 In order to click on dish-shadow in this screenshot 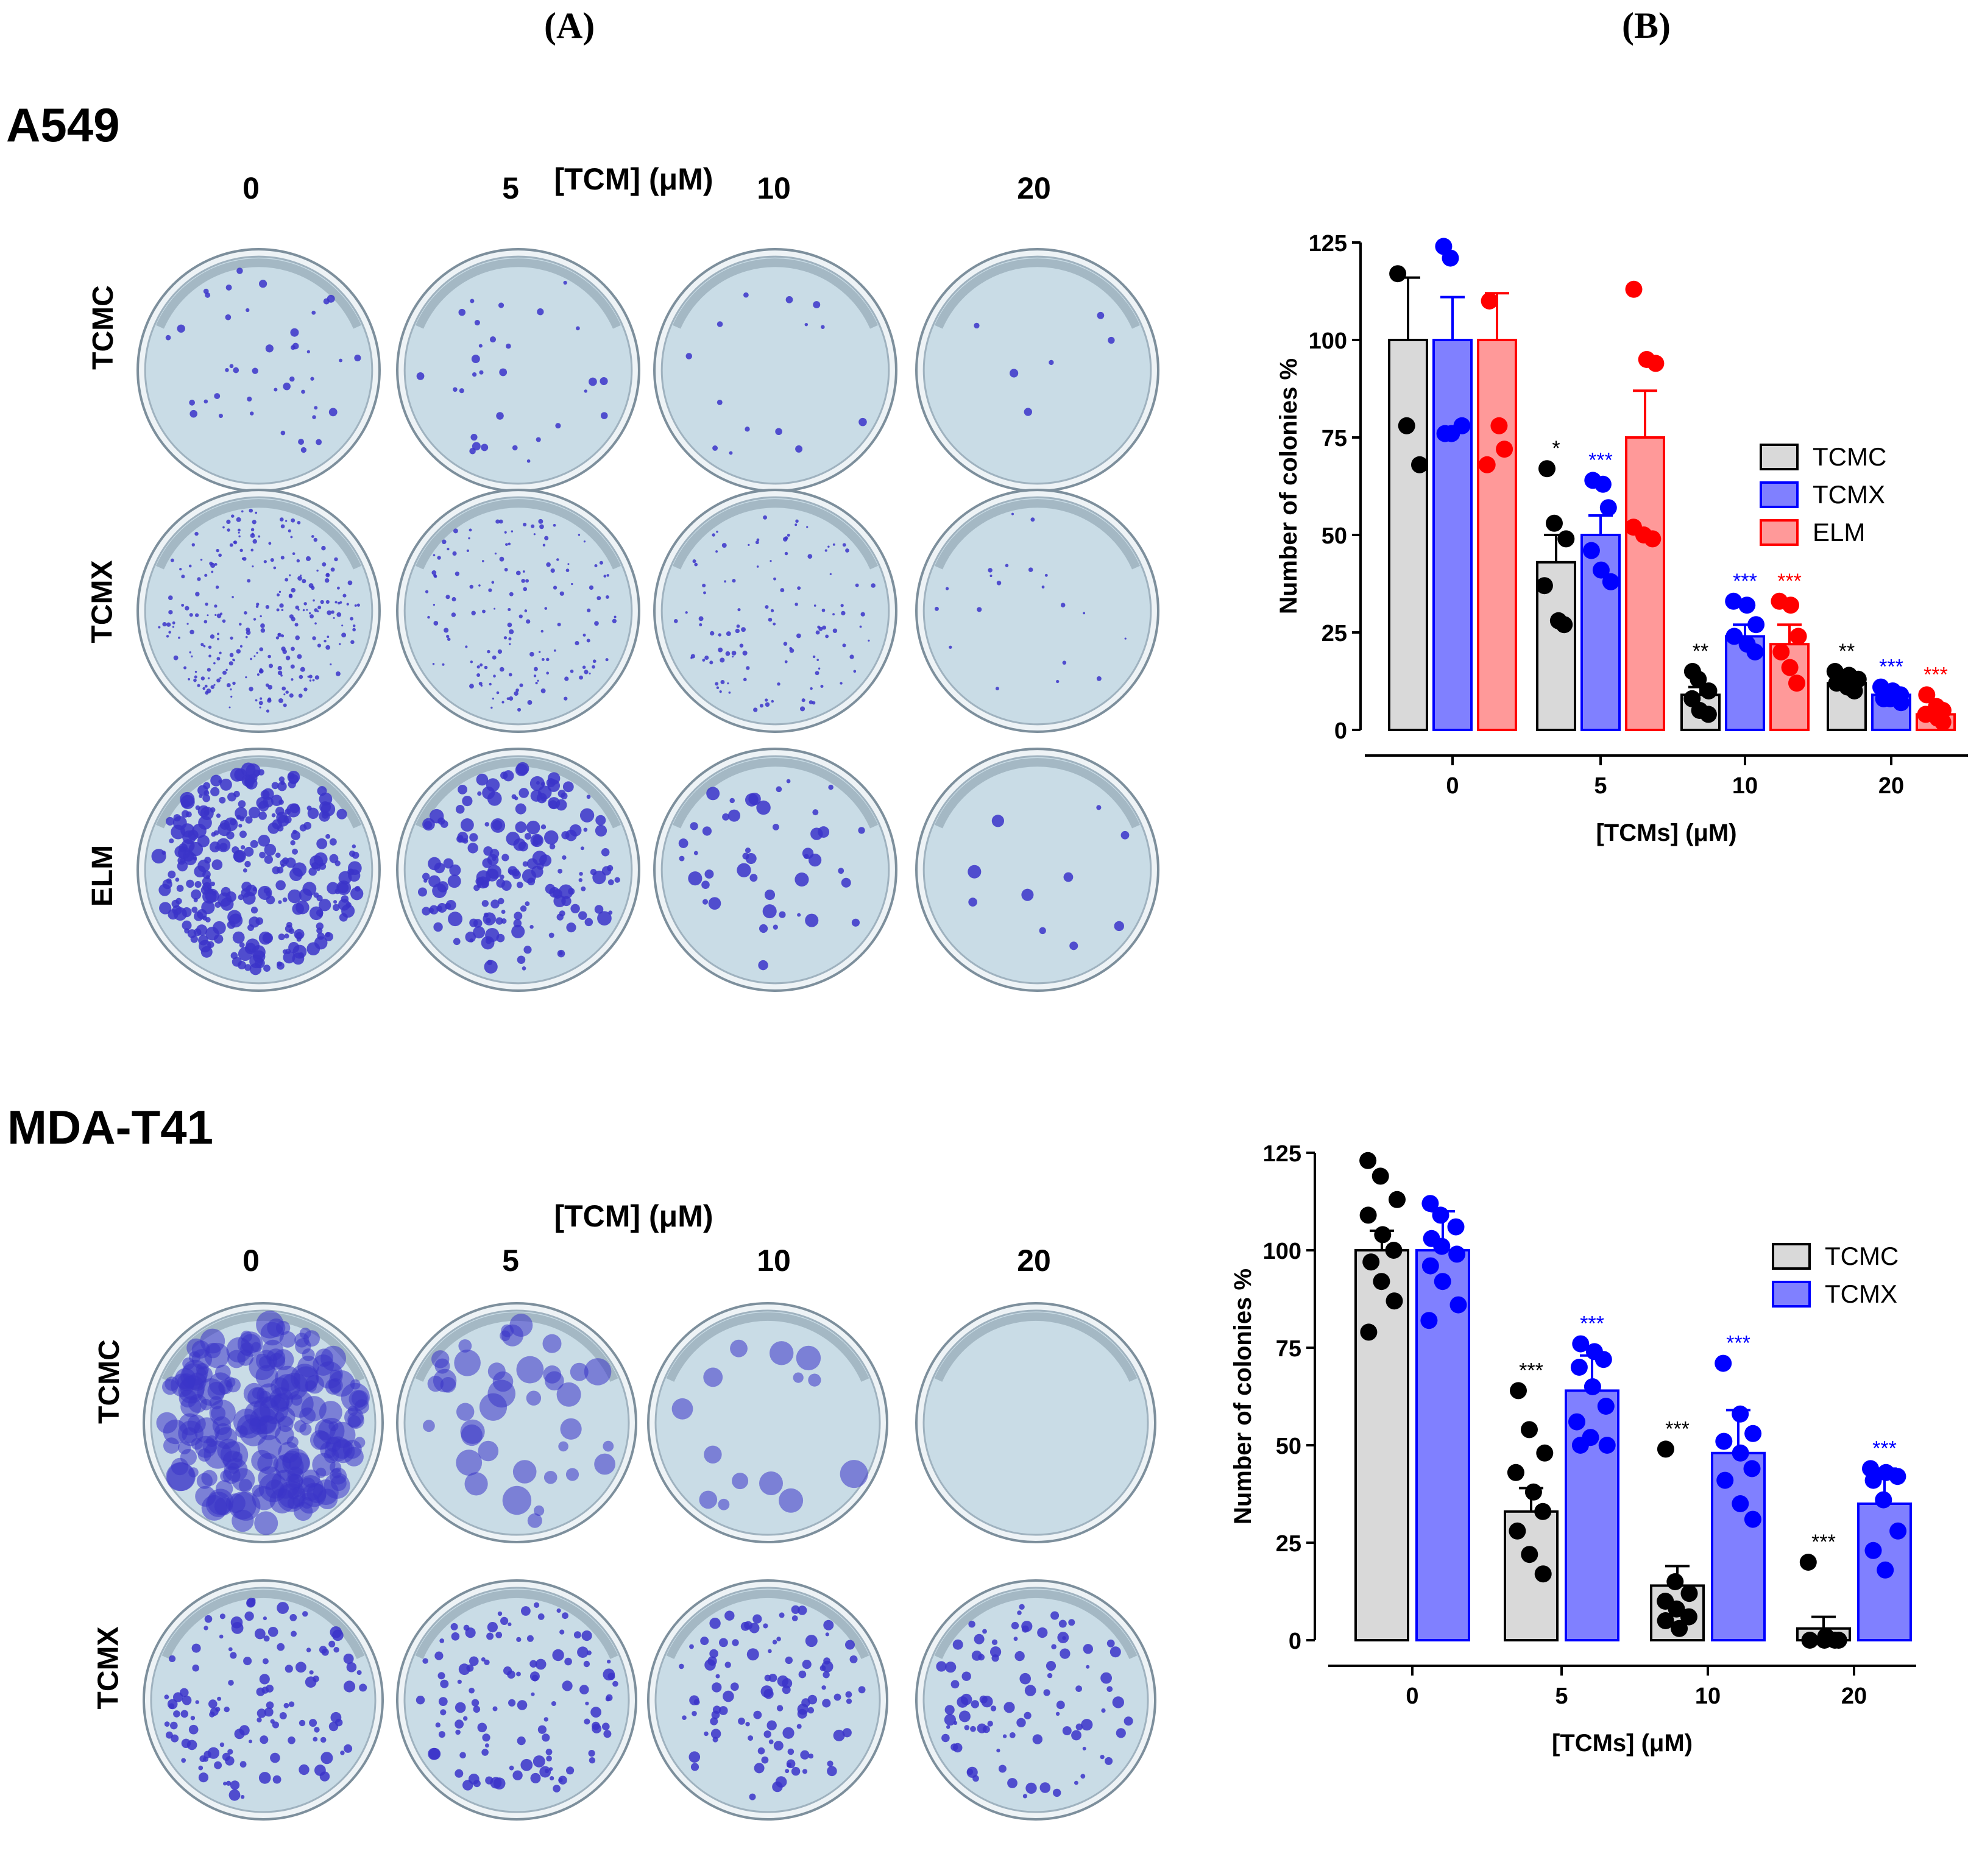, I will do `click(258, 793)`.